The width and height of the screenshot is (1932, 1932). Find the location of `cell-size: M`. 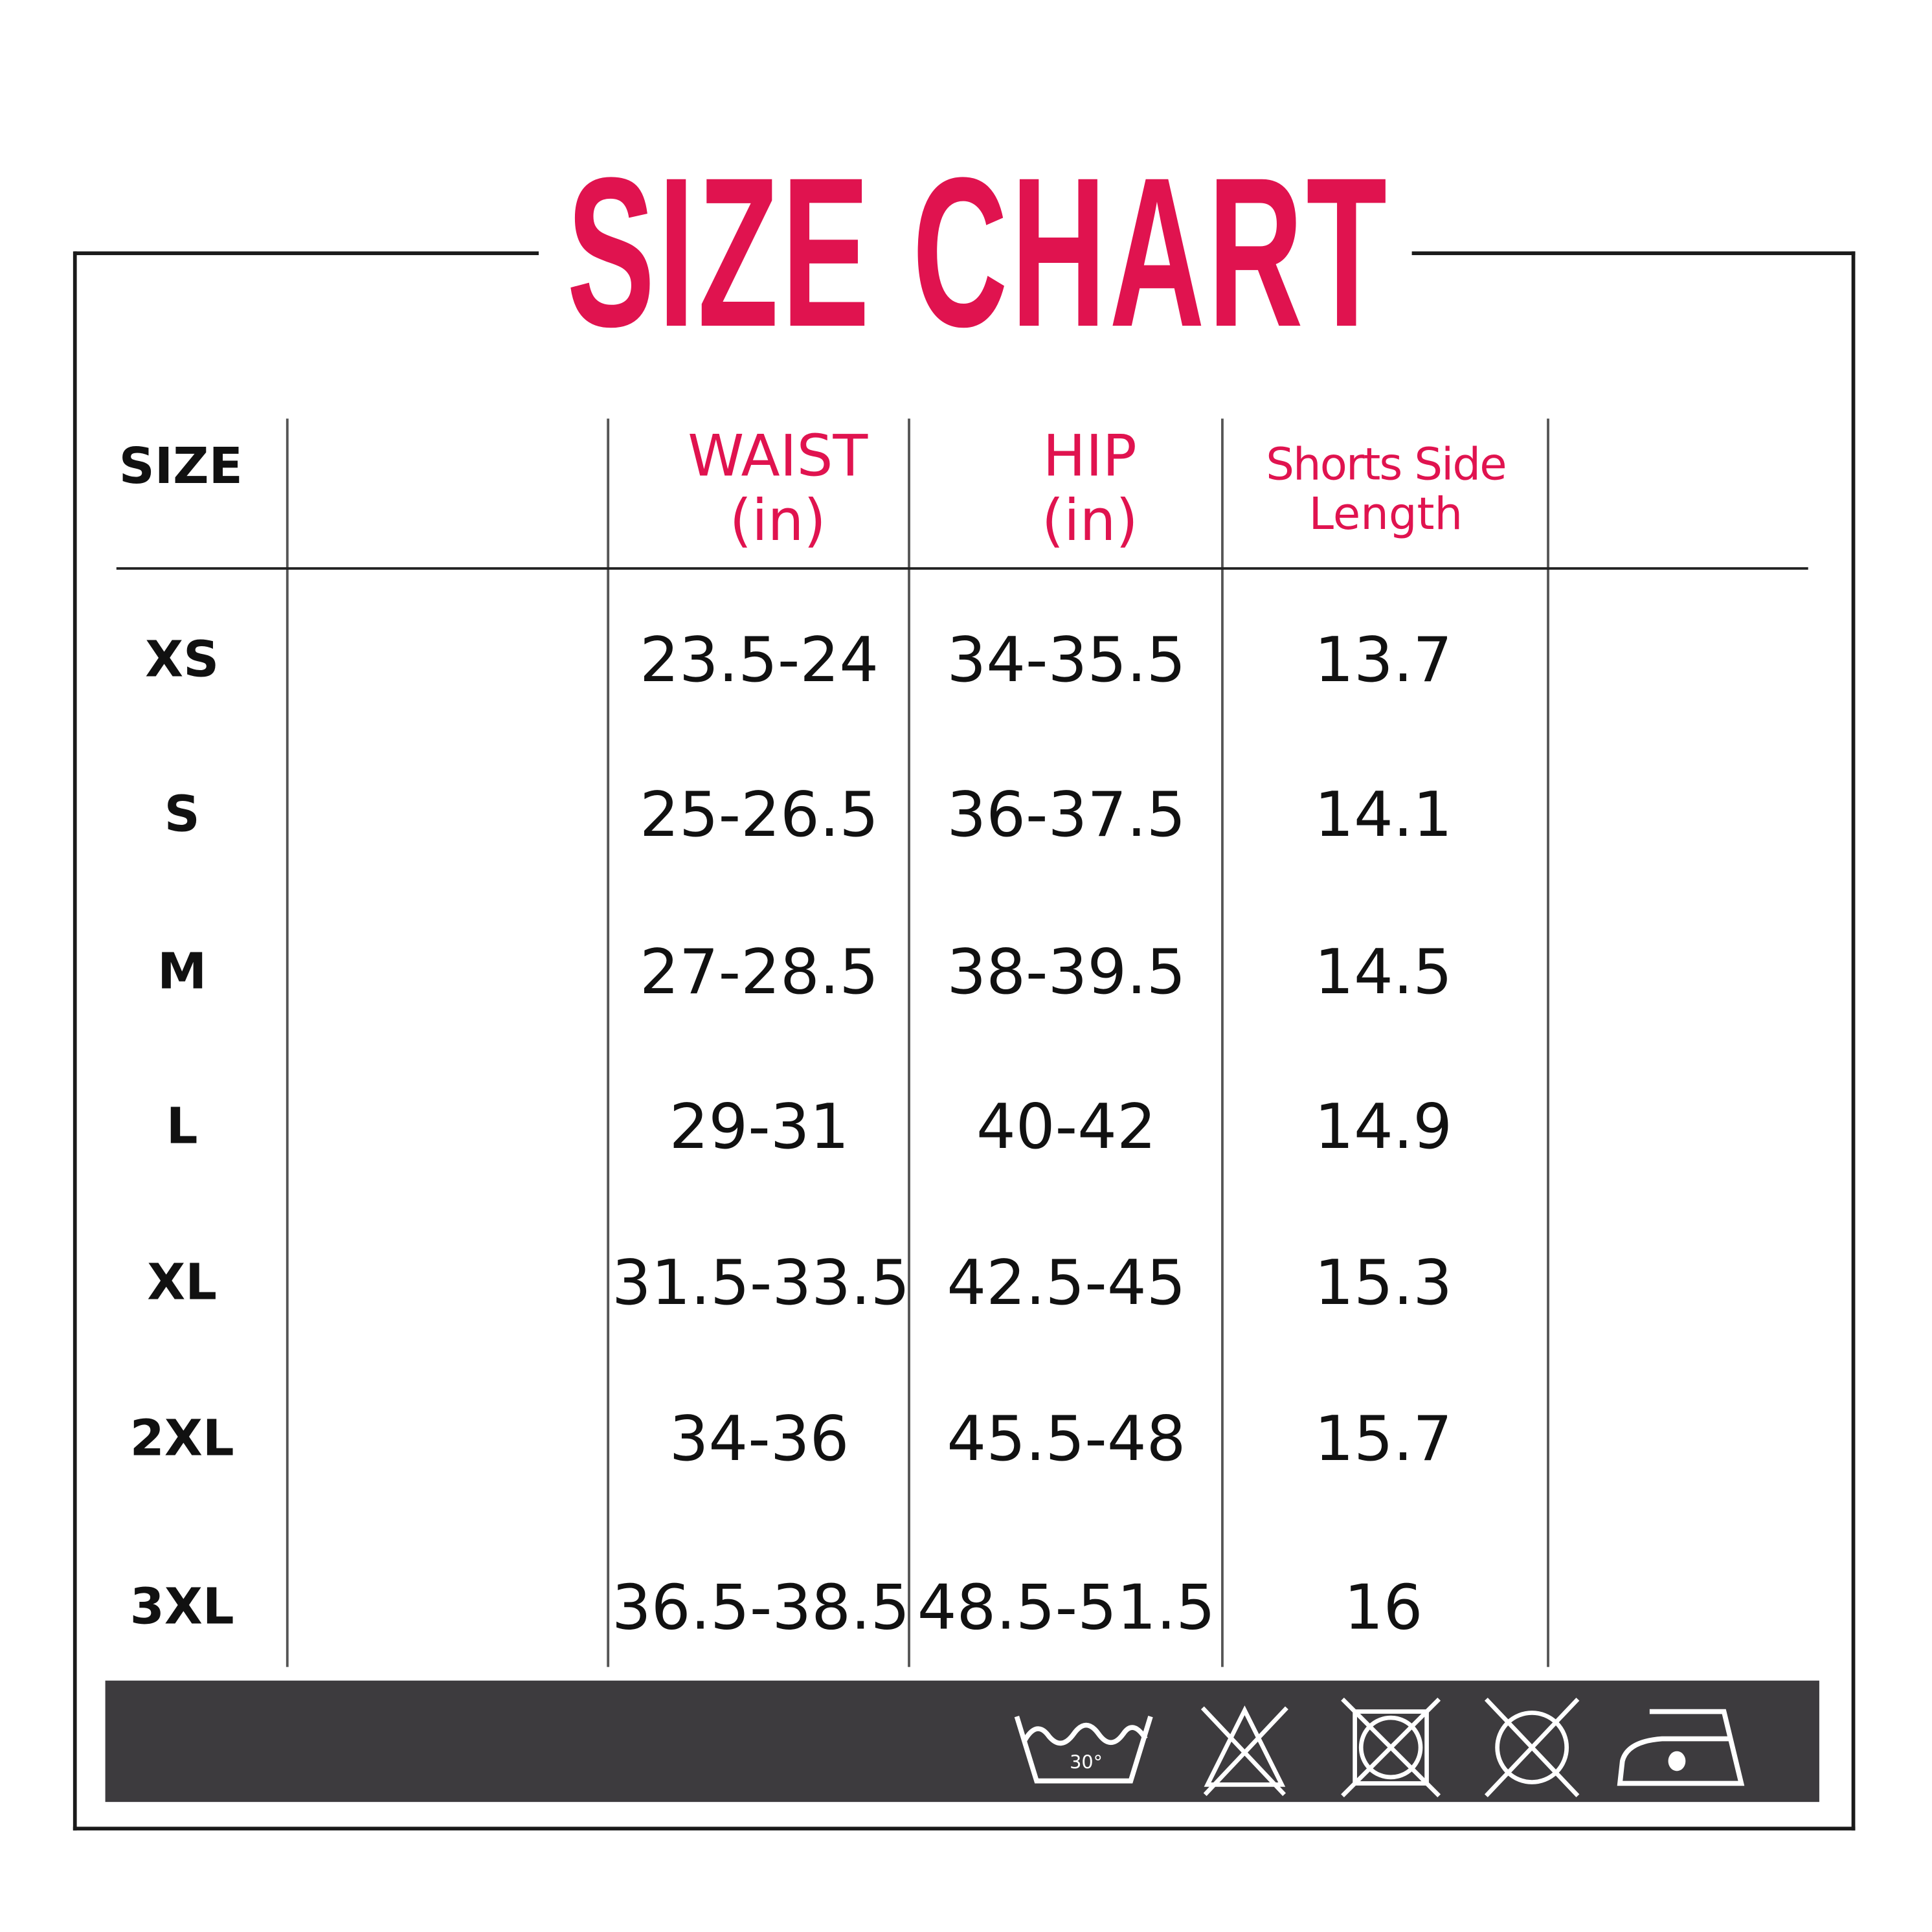

cell-size: M is located at coordinates (182, 972).